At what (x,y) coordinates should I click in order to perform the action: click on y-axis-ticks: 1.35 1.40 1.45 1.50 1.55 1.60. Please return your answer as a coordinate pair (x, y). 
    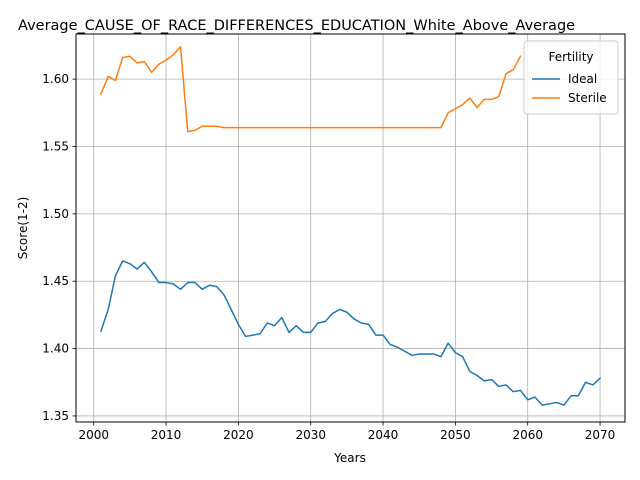
    Looking at the image, I should click on (59, 247).